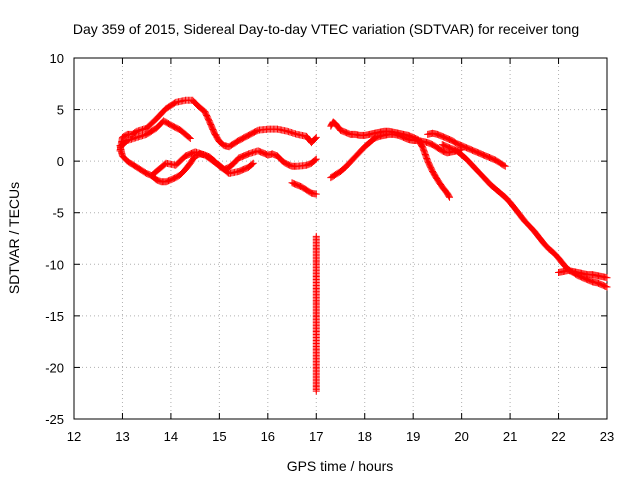 The width and height of the screenshot is (640, 480). I want to click on x-tick-label: 19, so click(413, 436).